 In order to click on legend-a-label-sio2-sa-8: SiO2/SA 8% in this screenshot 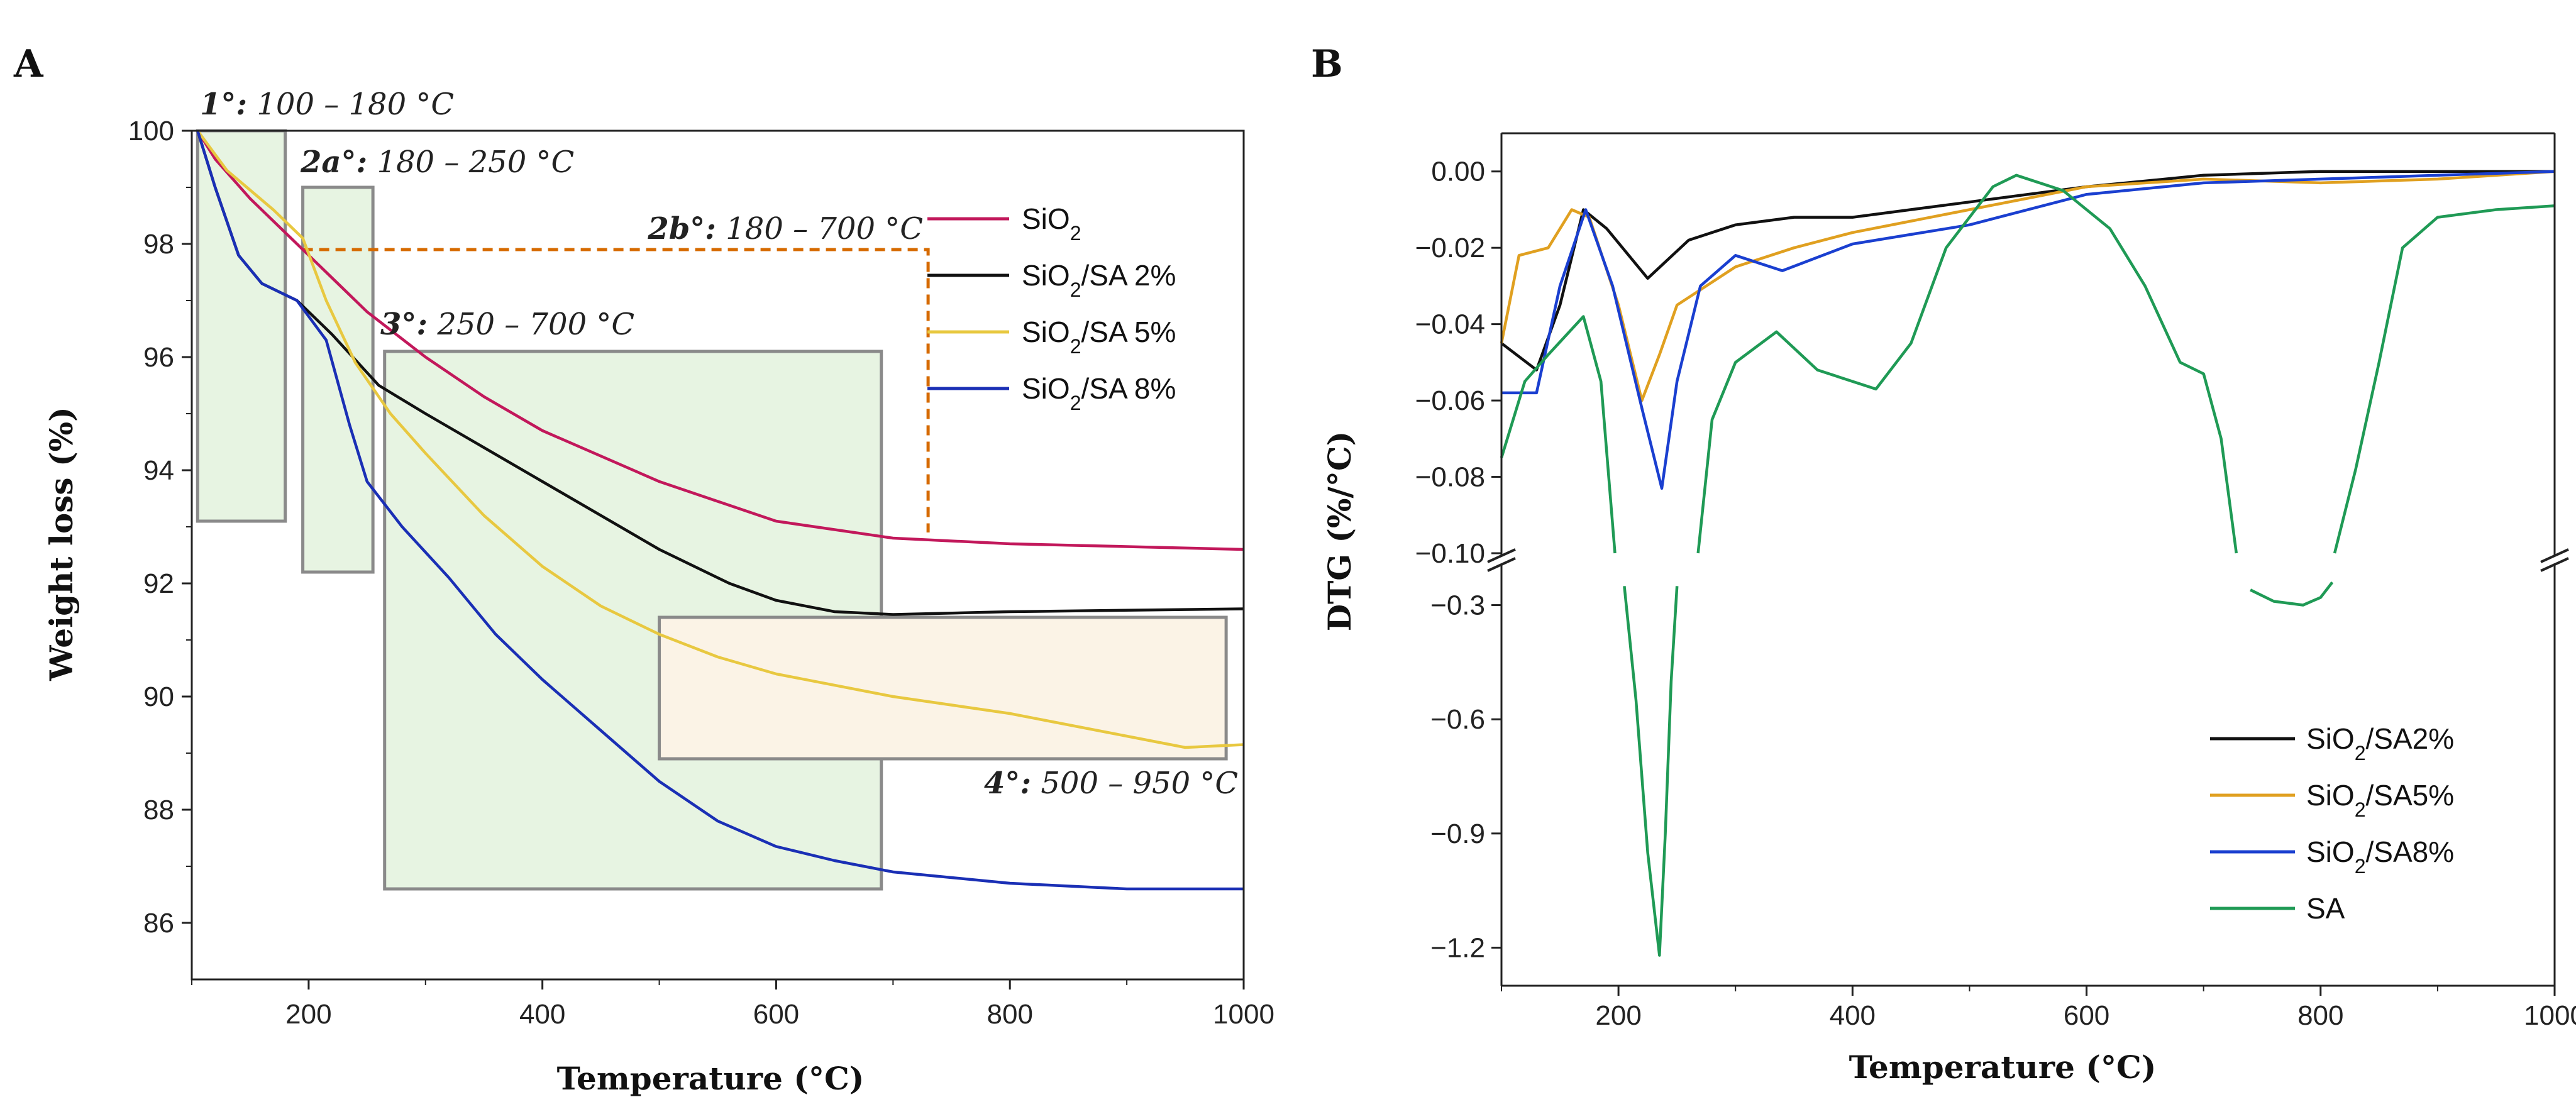, I will do `click(1099, 393)`.